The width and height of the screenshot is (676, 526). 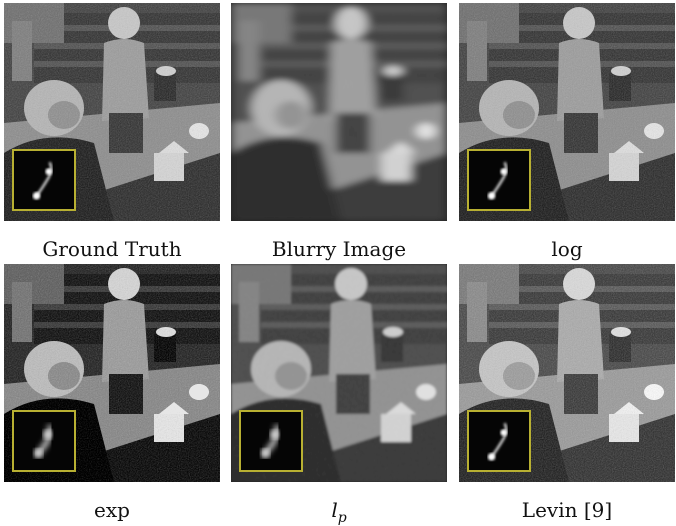 I want to click on caption-lp-sub: p, so click(x=342, y=518).